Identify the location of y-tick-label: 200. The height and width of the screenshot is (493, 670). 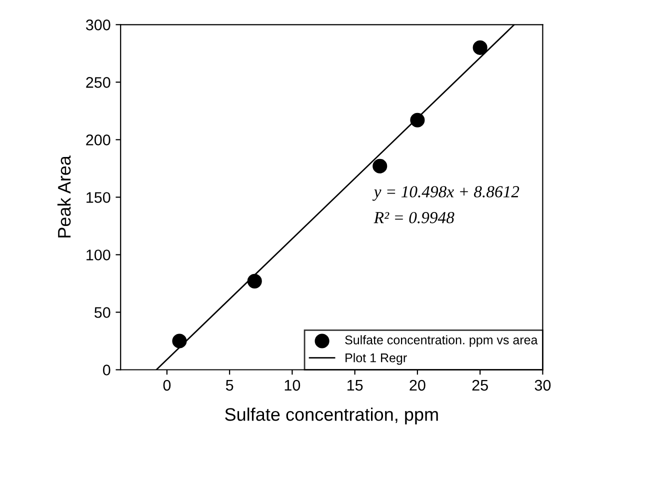
(98, 140).